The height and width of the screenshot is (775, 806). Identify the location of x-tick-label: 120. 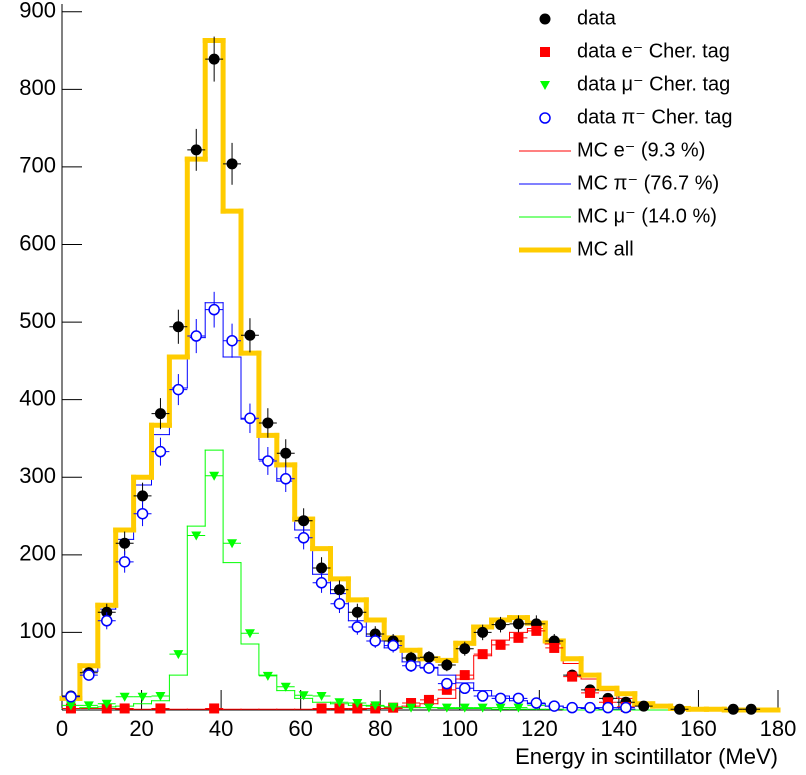
(539, 728).